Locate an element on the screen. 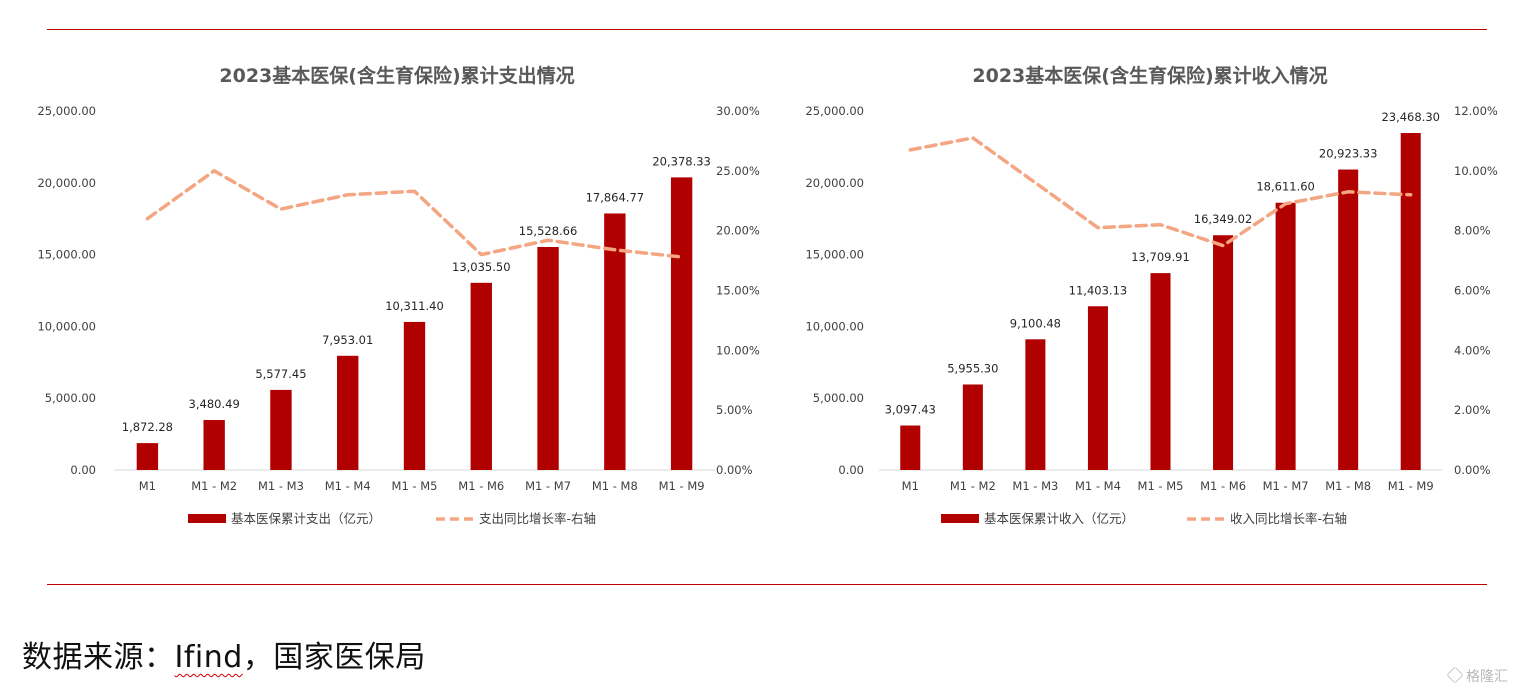 The width and height of the screenshot is (1516, 690). watermark-text: 格隆汇 is located at coordinates (1487, 677).